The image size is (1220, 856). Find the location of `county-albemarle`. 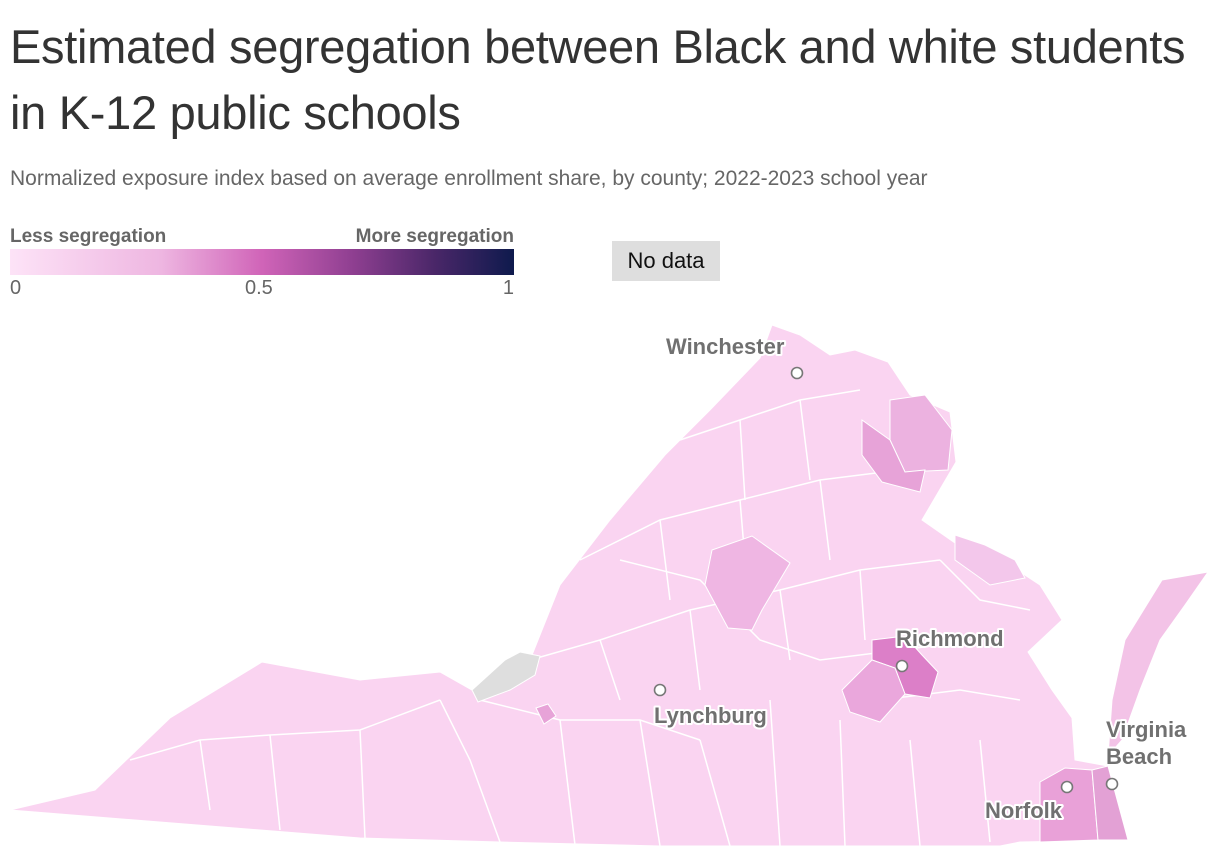

county-albemarle is located at coordinates (747, 583).